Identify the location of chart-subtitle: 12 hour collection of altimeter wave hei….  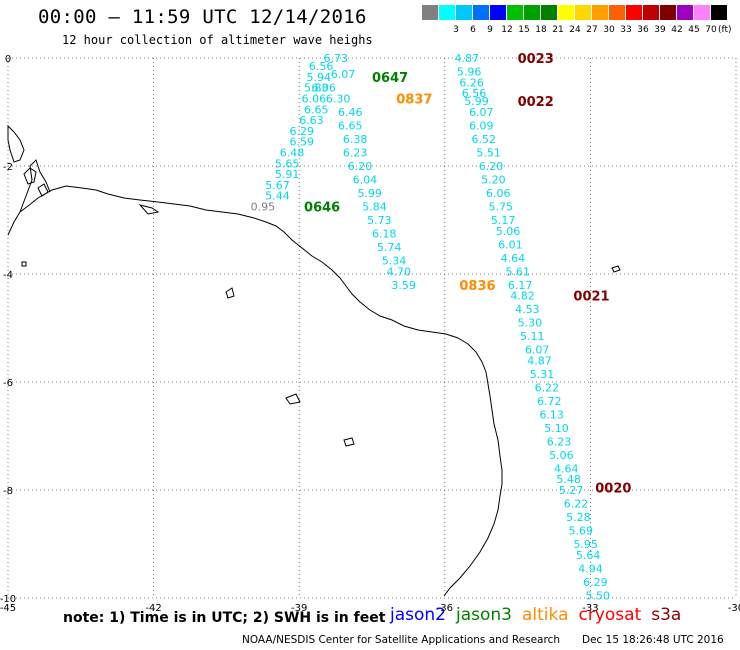
(217, 40).